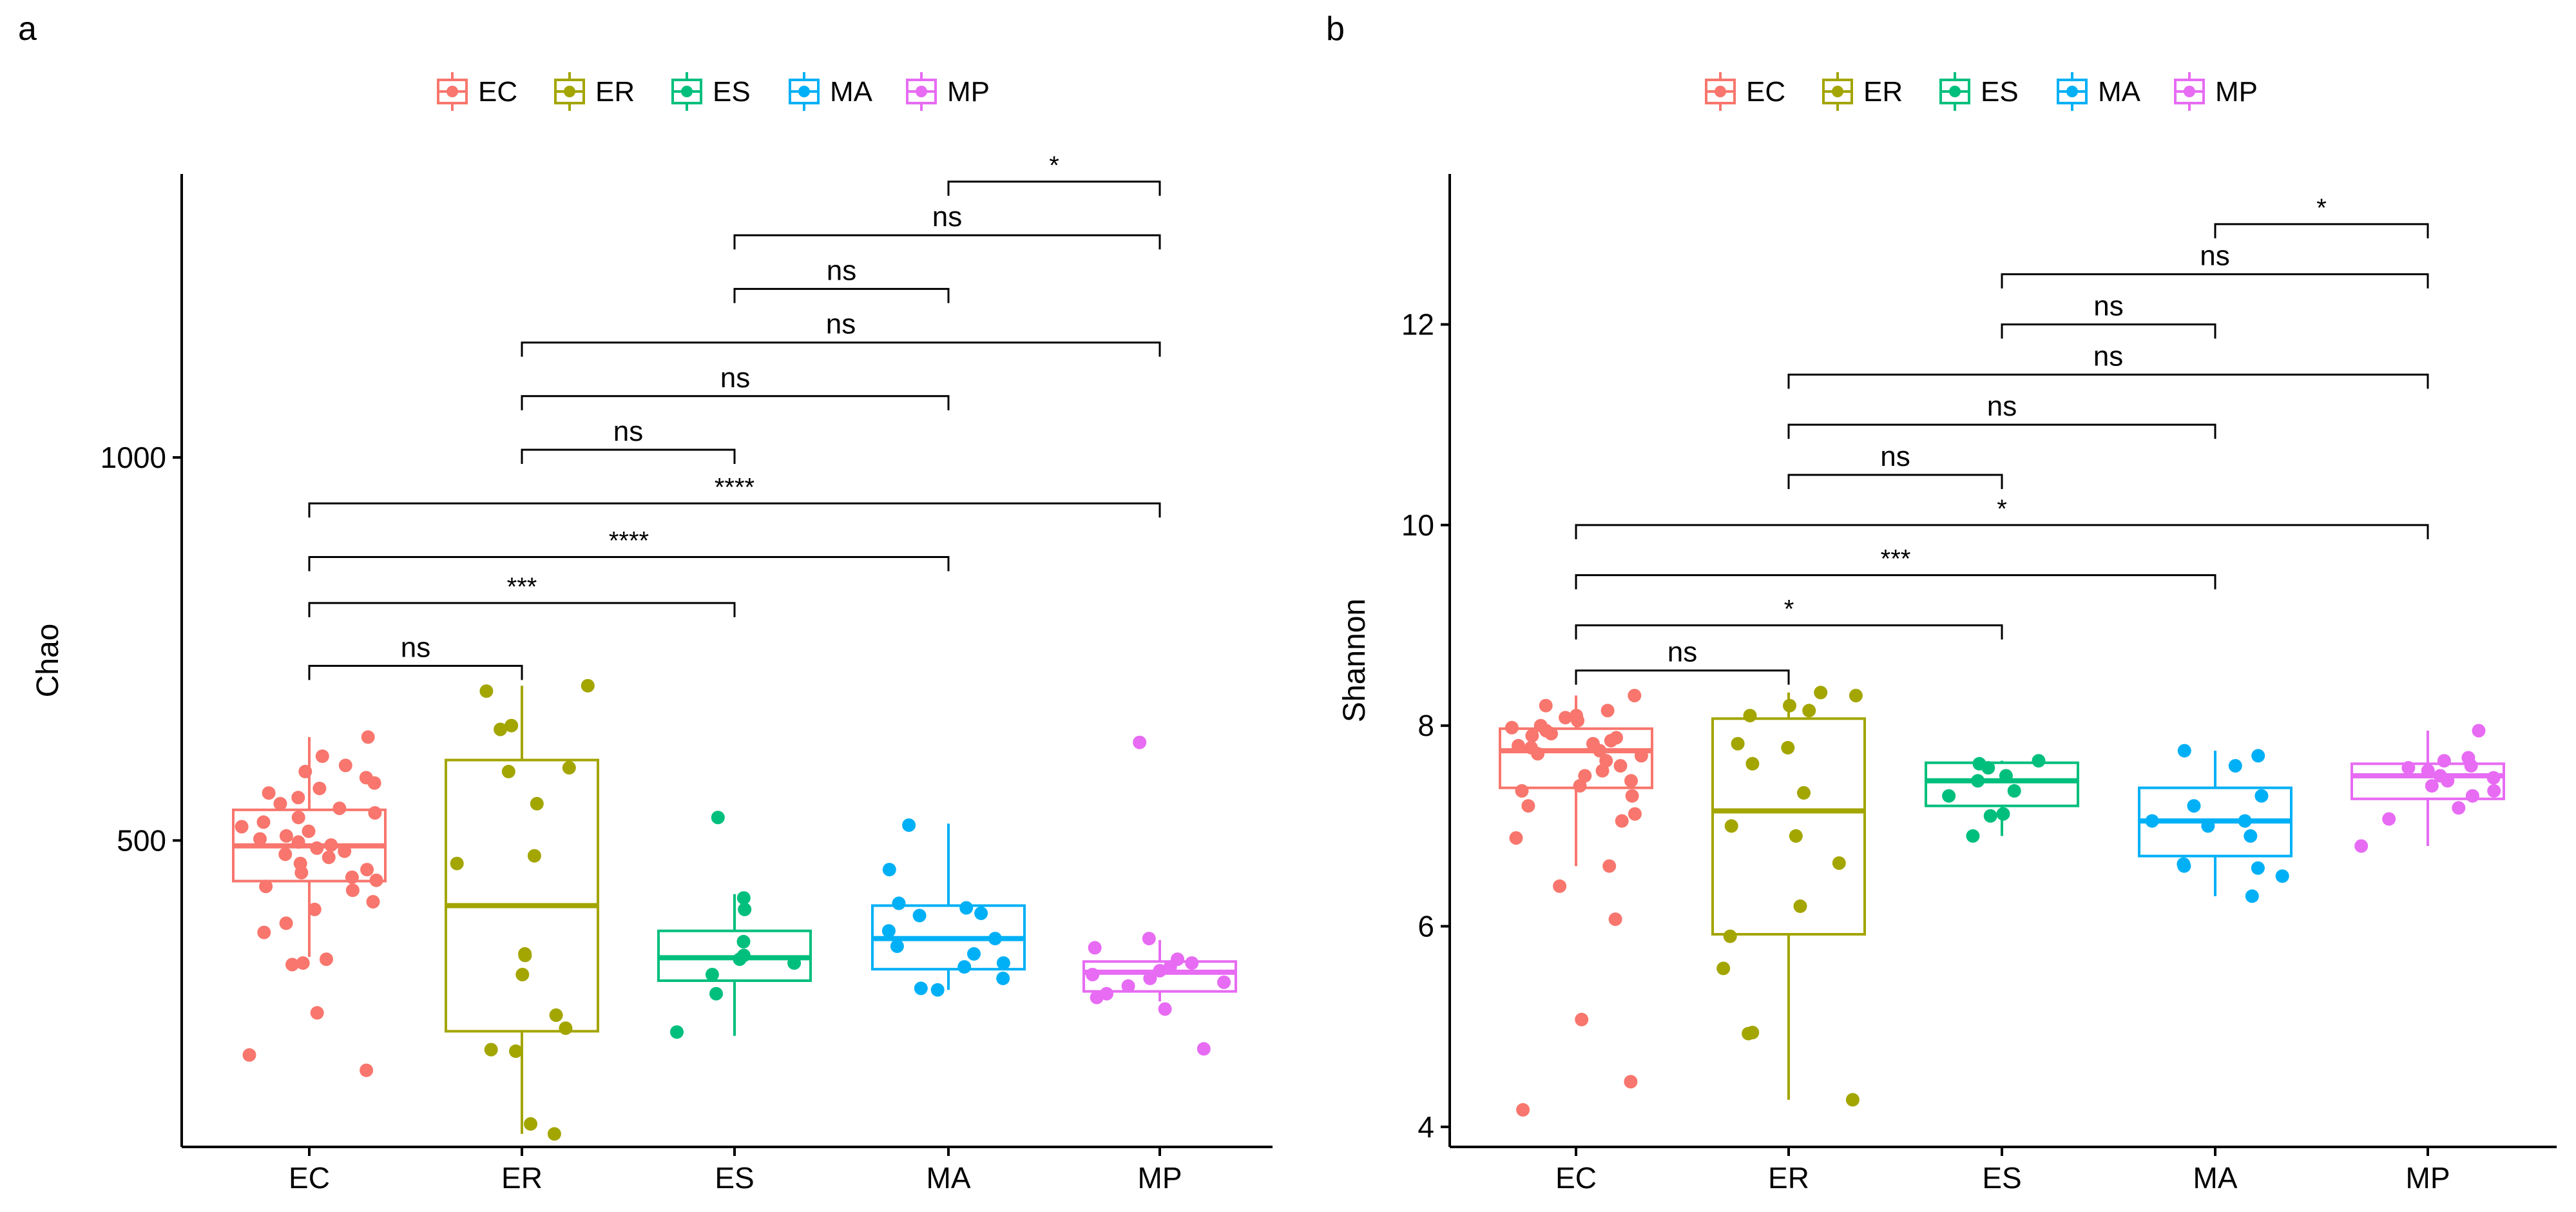 This screenshot has height=1212, width=2576. What do you see at coordinates (1883, 92) in the screenshot?
I see `legend-label-er: ER` at bounding box center [1883, 92].